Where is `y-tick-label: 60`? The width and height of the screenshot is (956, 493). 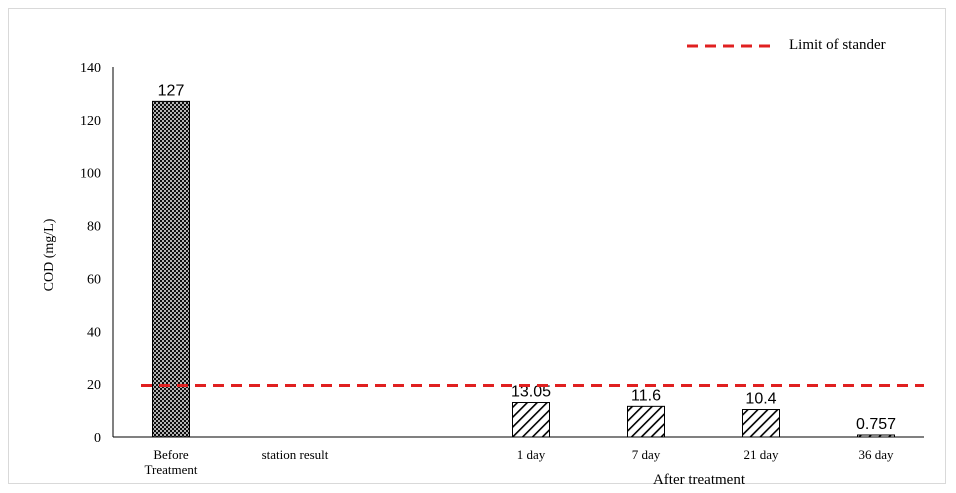
y-tick-label: 60 is located at coordinates (94, 279).